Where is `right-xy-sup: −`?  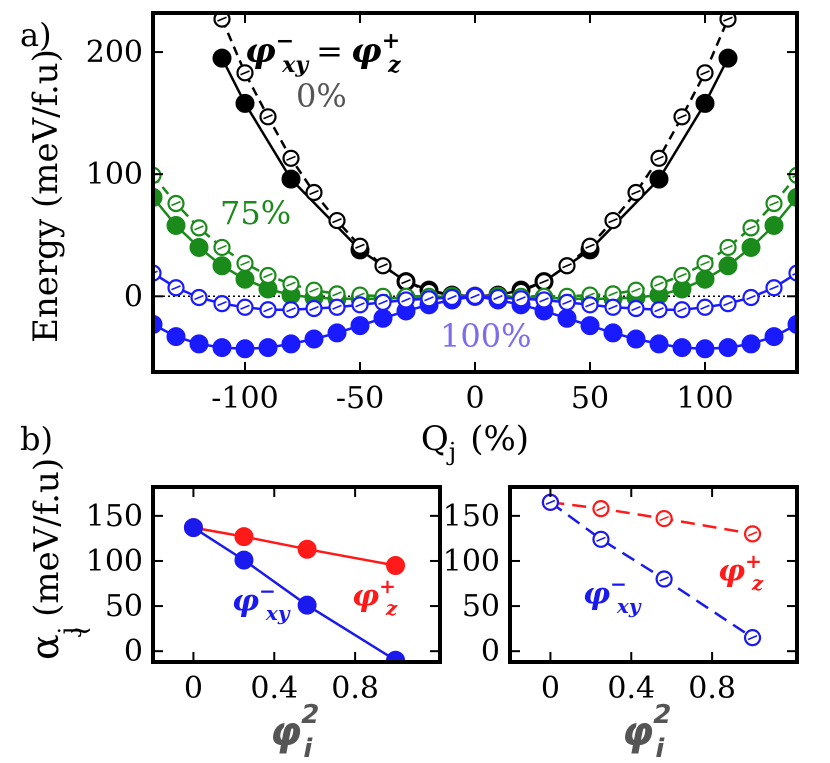 right-xy-sup: − is located at coordinates (618, 584).